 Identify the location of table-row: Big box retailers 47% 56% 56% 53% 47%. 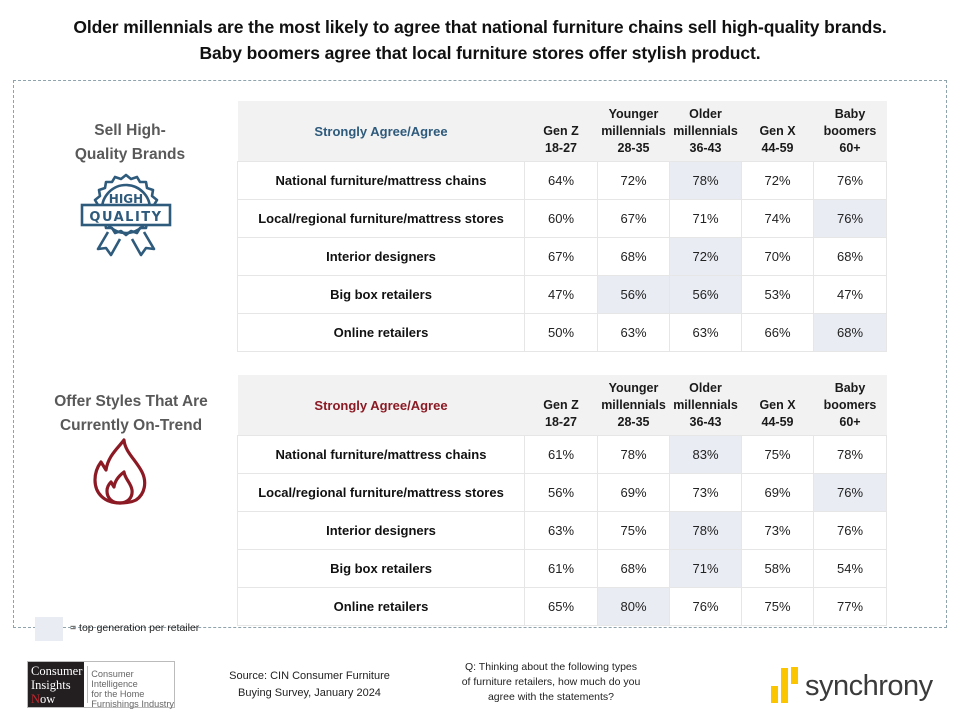
(562, 294).